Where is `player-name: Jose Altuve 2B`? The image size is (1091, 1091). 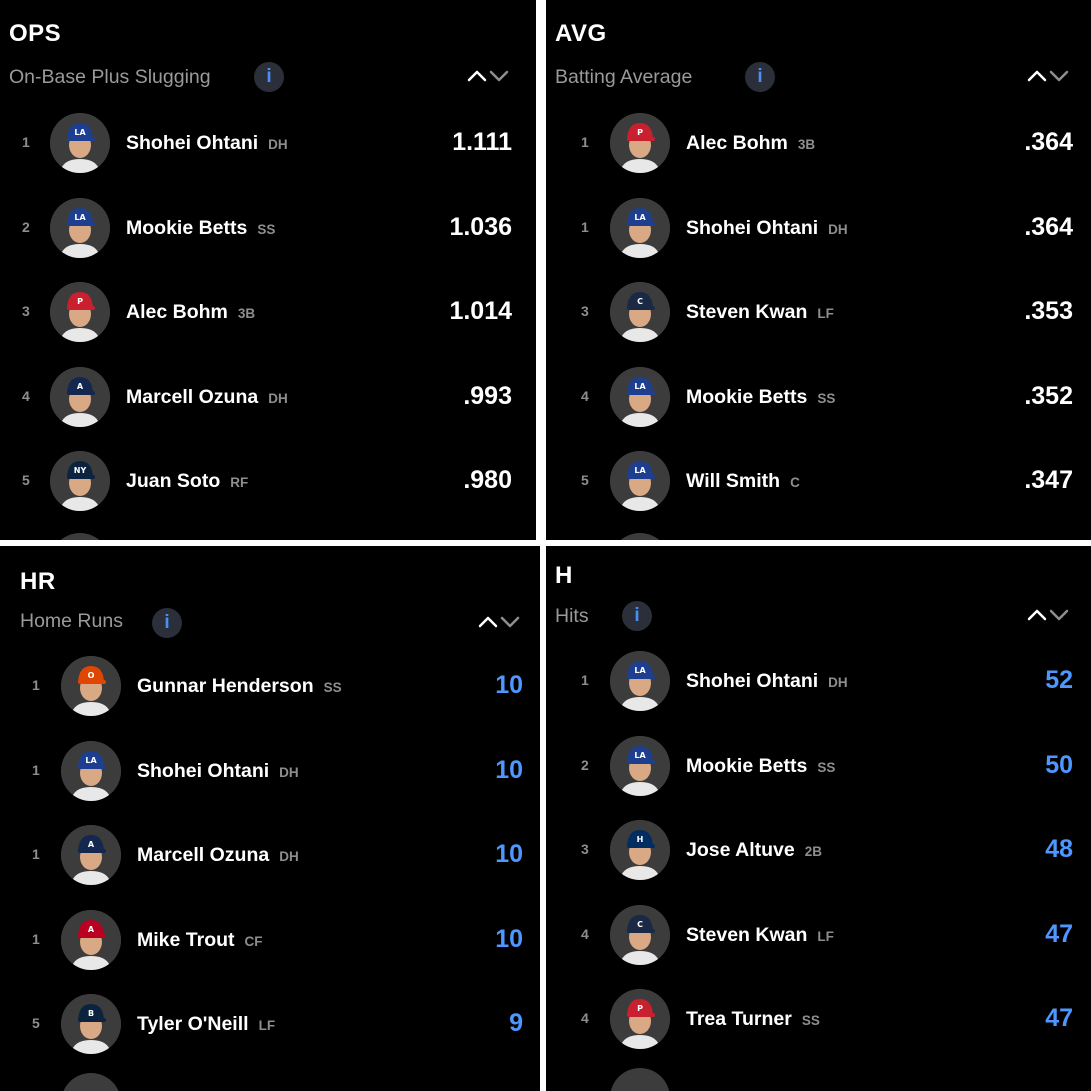
player-name: Jose Altuve 2B is located at coordinates (754, 850).